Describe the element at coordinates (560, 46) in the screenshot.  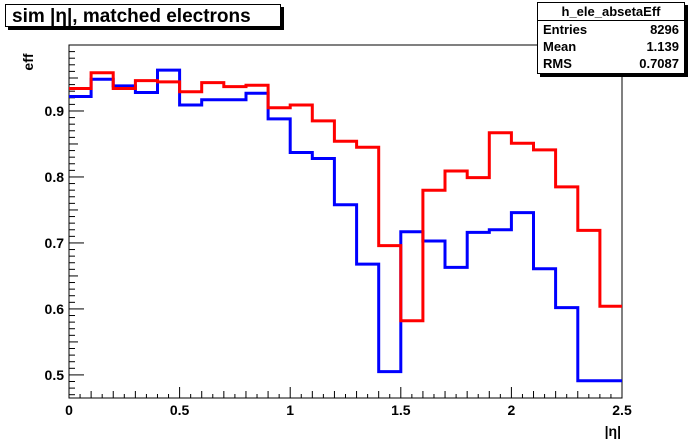
I see `stats-label: Mean` at that location.